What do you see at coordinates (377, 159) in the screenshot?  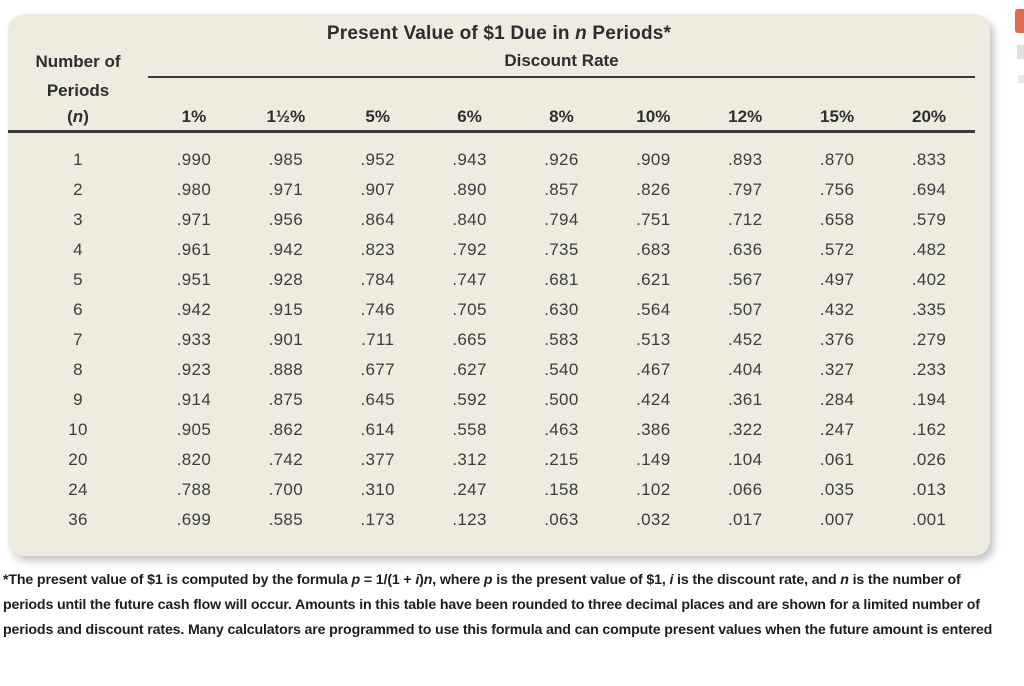 I see `value-cell: .952` at bounding box center [377, 159].